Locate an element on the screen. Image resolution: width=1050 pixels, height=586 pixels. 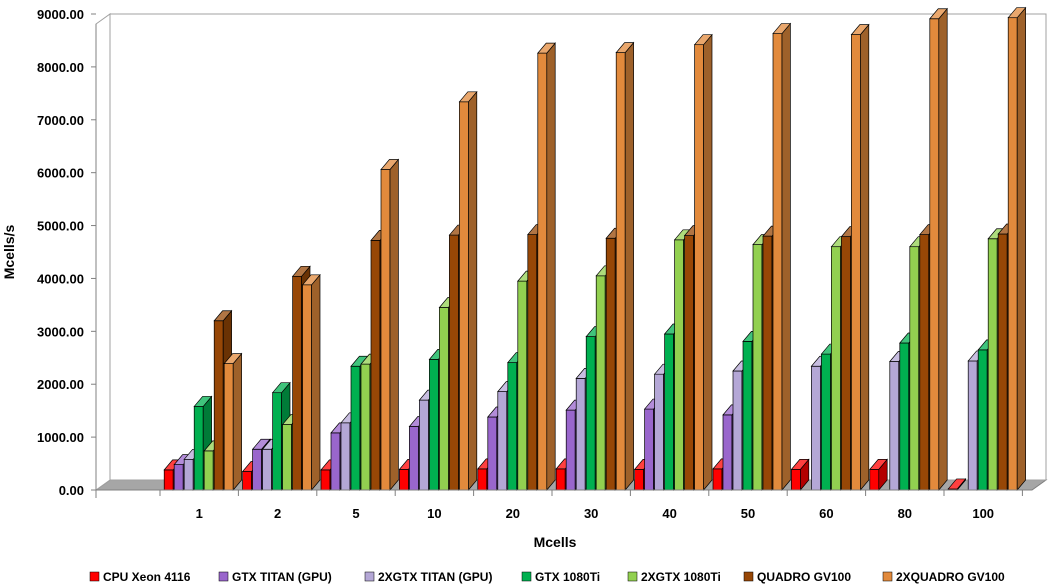
legend-item: 2XGTX 1080Ti is located at coordinates (674, 577).